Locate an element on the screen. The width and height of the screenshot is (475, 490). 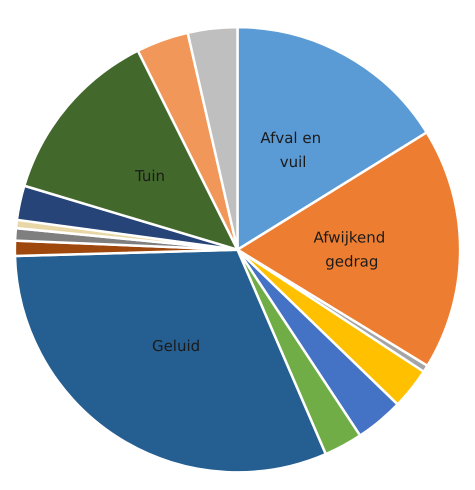
slice-label: Afval en vuil is located at coordinates (293, 149).